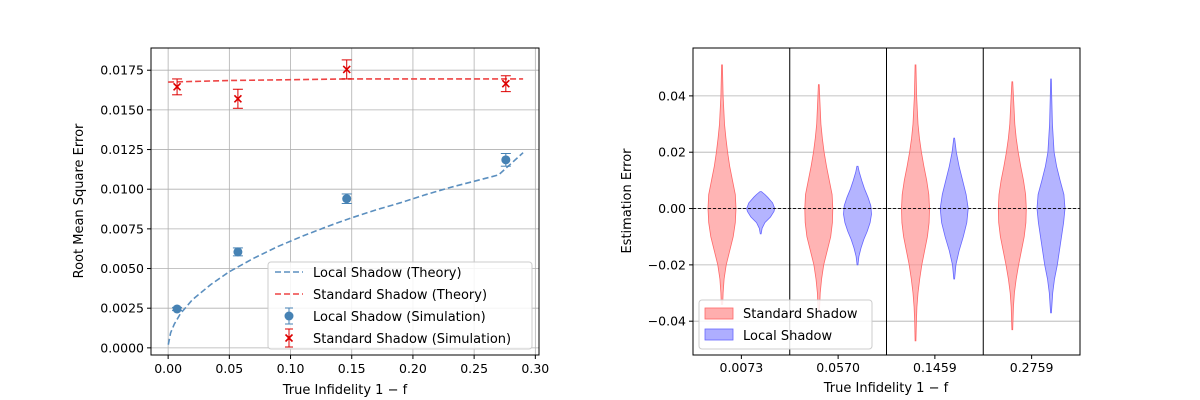  I want to click on standard-violin-0.2759, so click(1012, 206).